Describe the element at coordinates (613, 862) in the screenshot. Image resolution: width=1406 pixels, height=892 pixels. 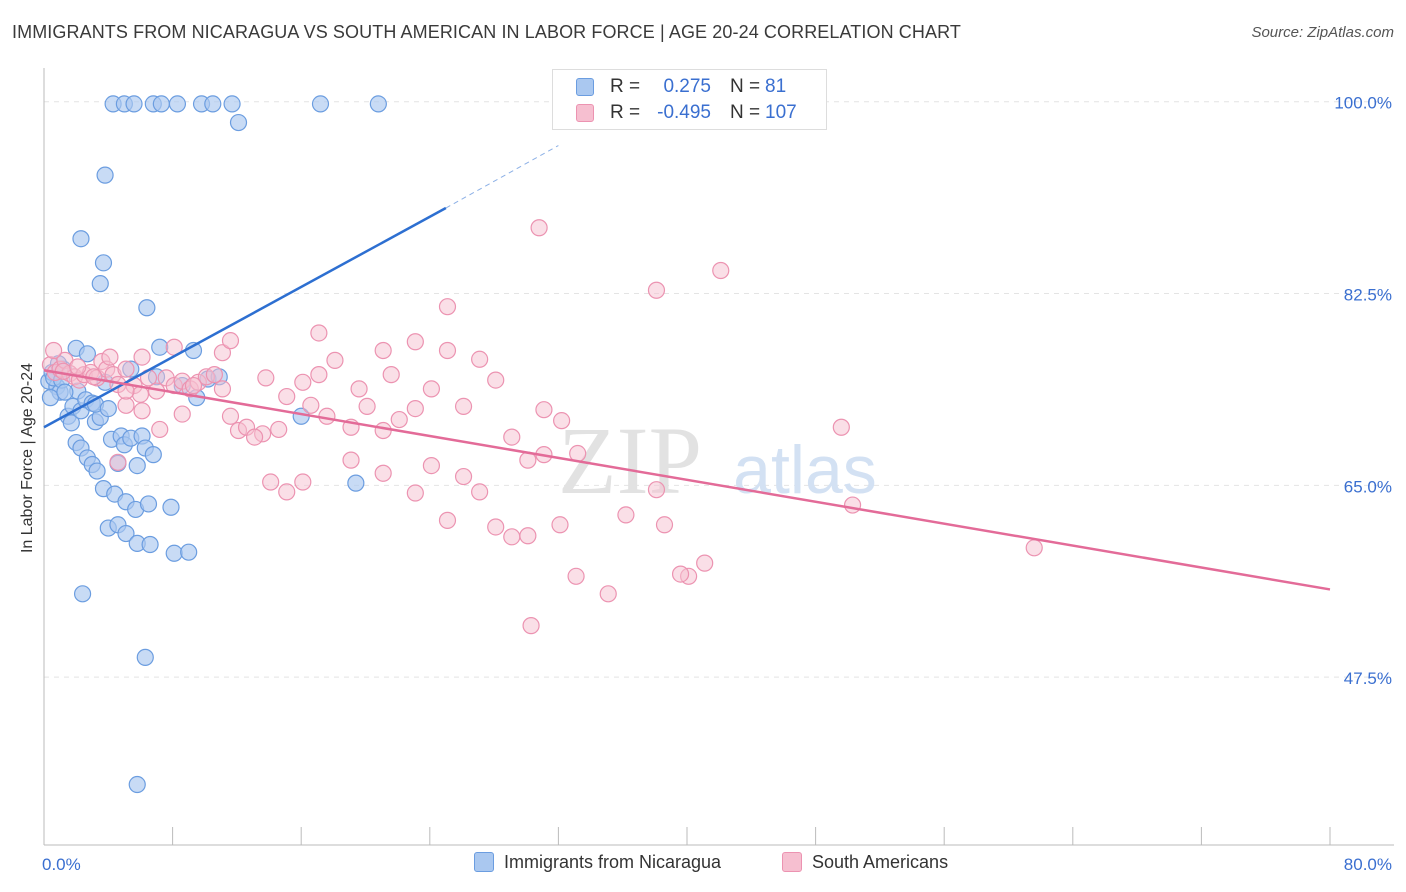
I see `bottom-legend-label: Immigrants from Nicaragua` at that location.